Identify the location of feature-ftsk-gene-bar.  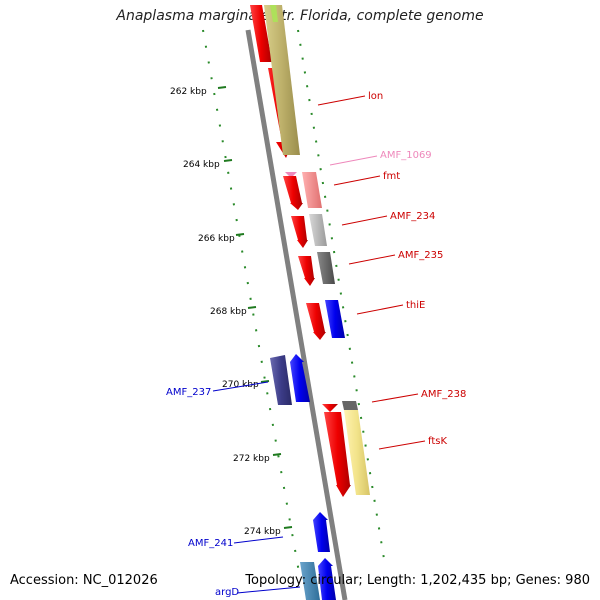
(357, 452).